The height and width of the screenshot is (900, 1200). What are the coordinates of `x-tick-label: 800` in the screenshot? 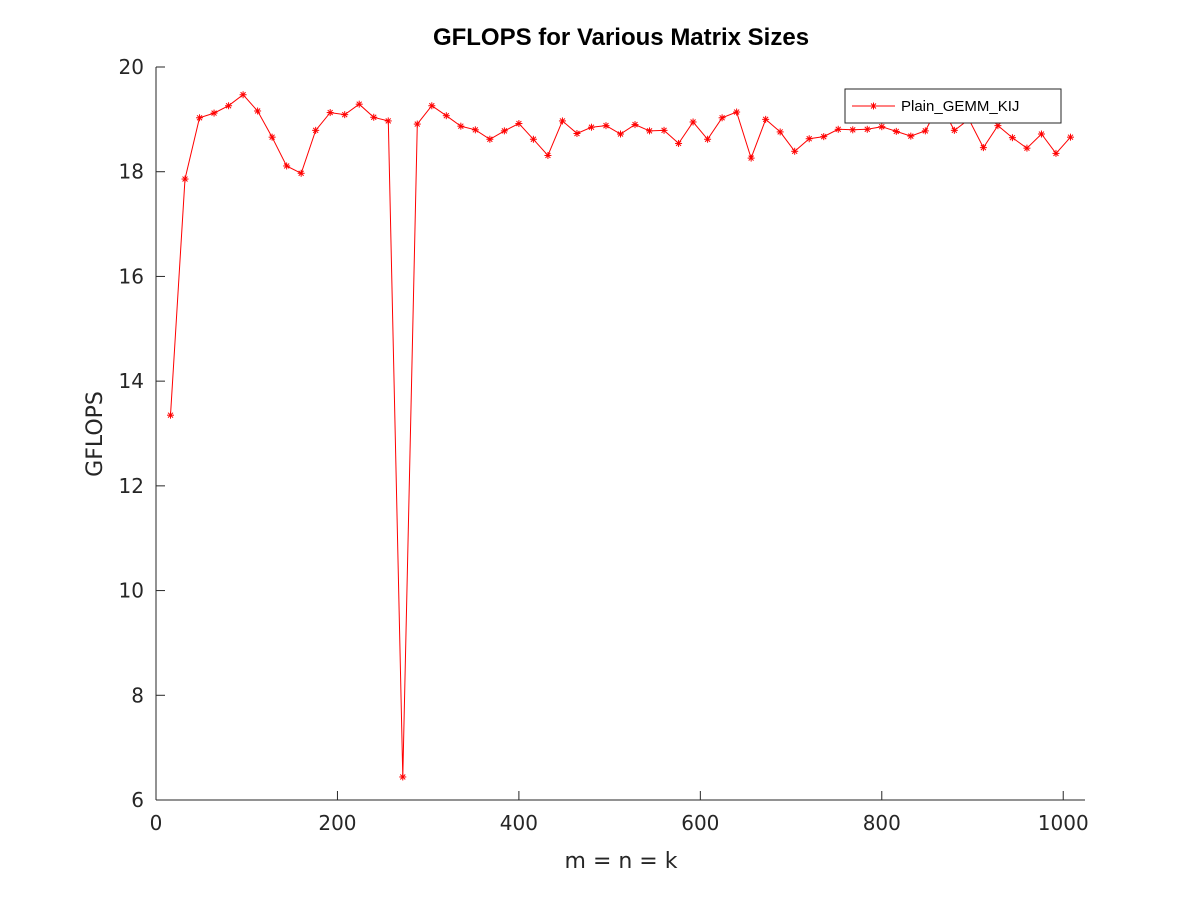 It's located at (882, 823).